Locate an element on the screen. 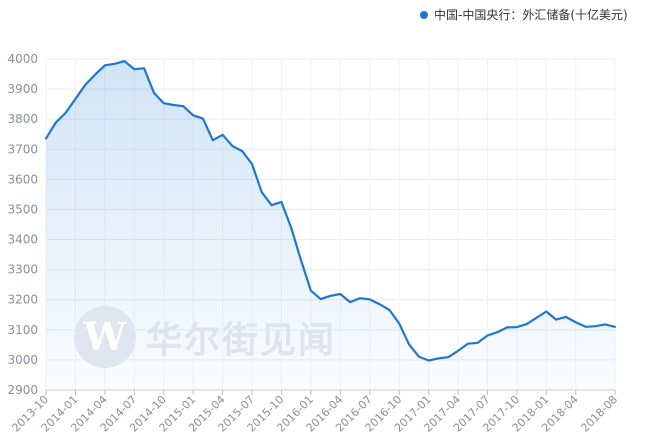 The width and height of the screenshot is (668, 445). legend-label: 中国-中国央行：外汇储备(十亿美元) is located at coordinates (531, 15).